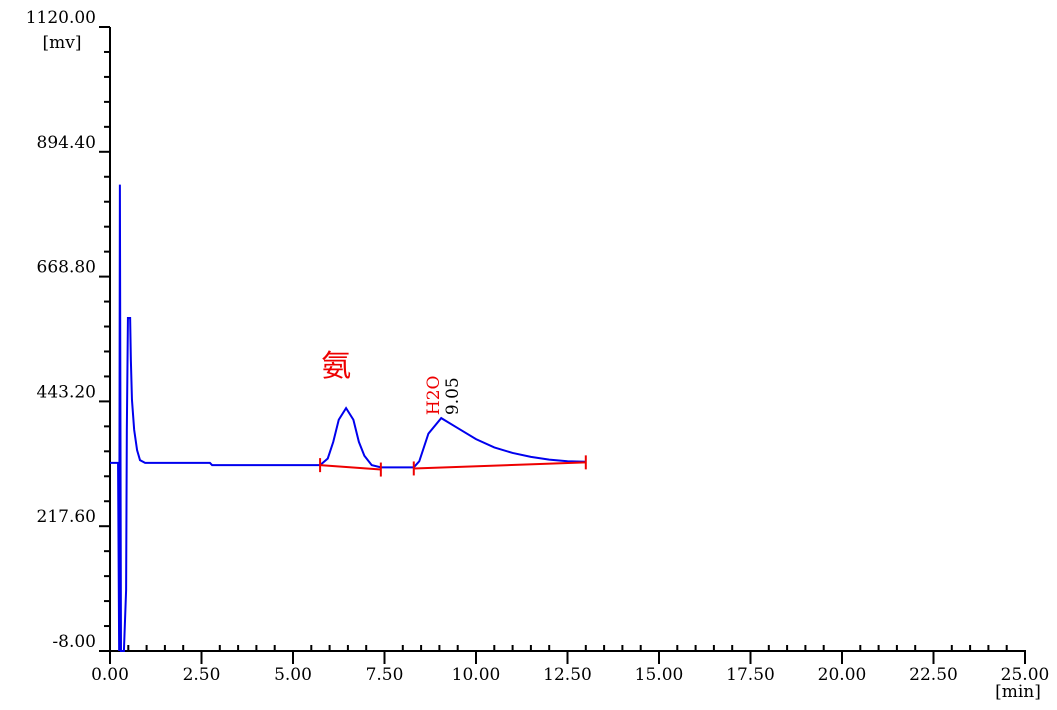 This screenshot has width=1057, height=710. I want to click on x-tick-label: 0.00, so click(110, 675).